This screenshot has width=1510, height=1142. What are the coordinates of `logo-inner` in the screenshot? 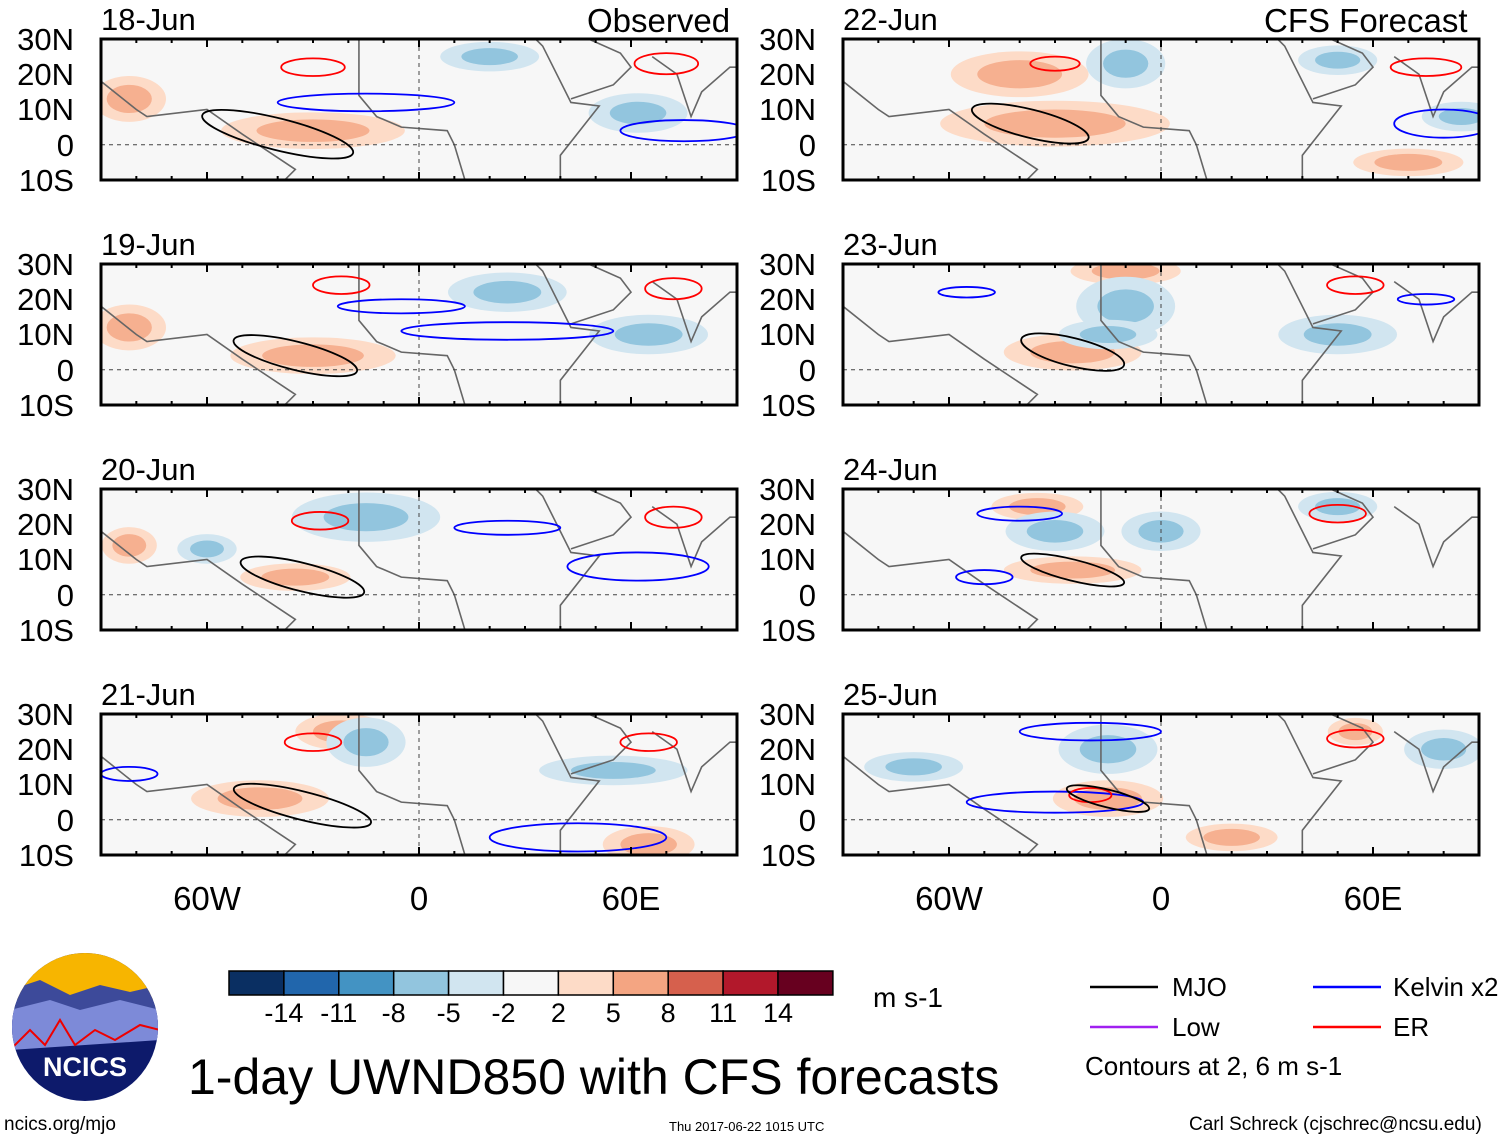 It's located at (85, 1027).